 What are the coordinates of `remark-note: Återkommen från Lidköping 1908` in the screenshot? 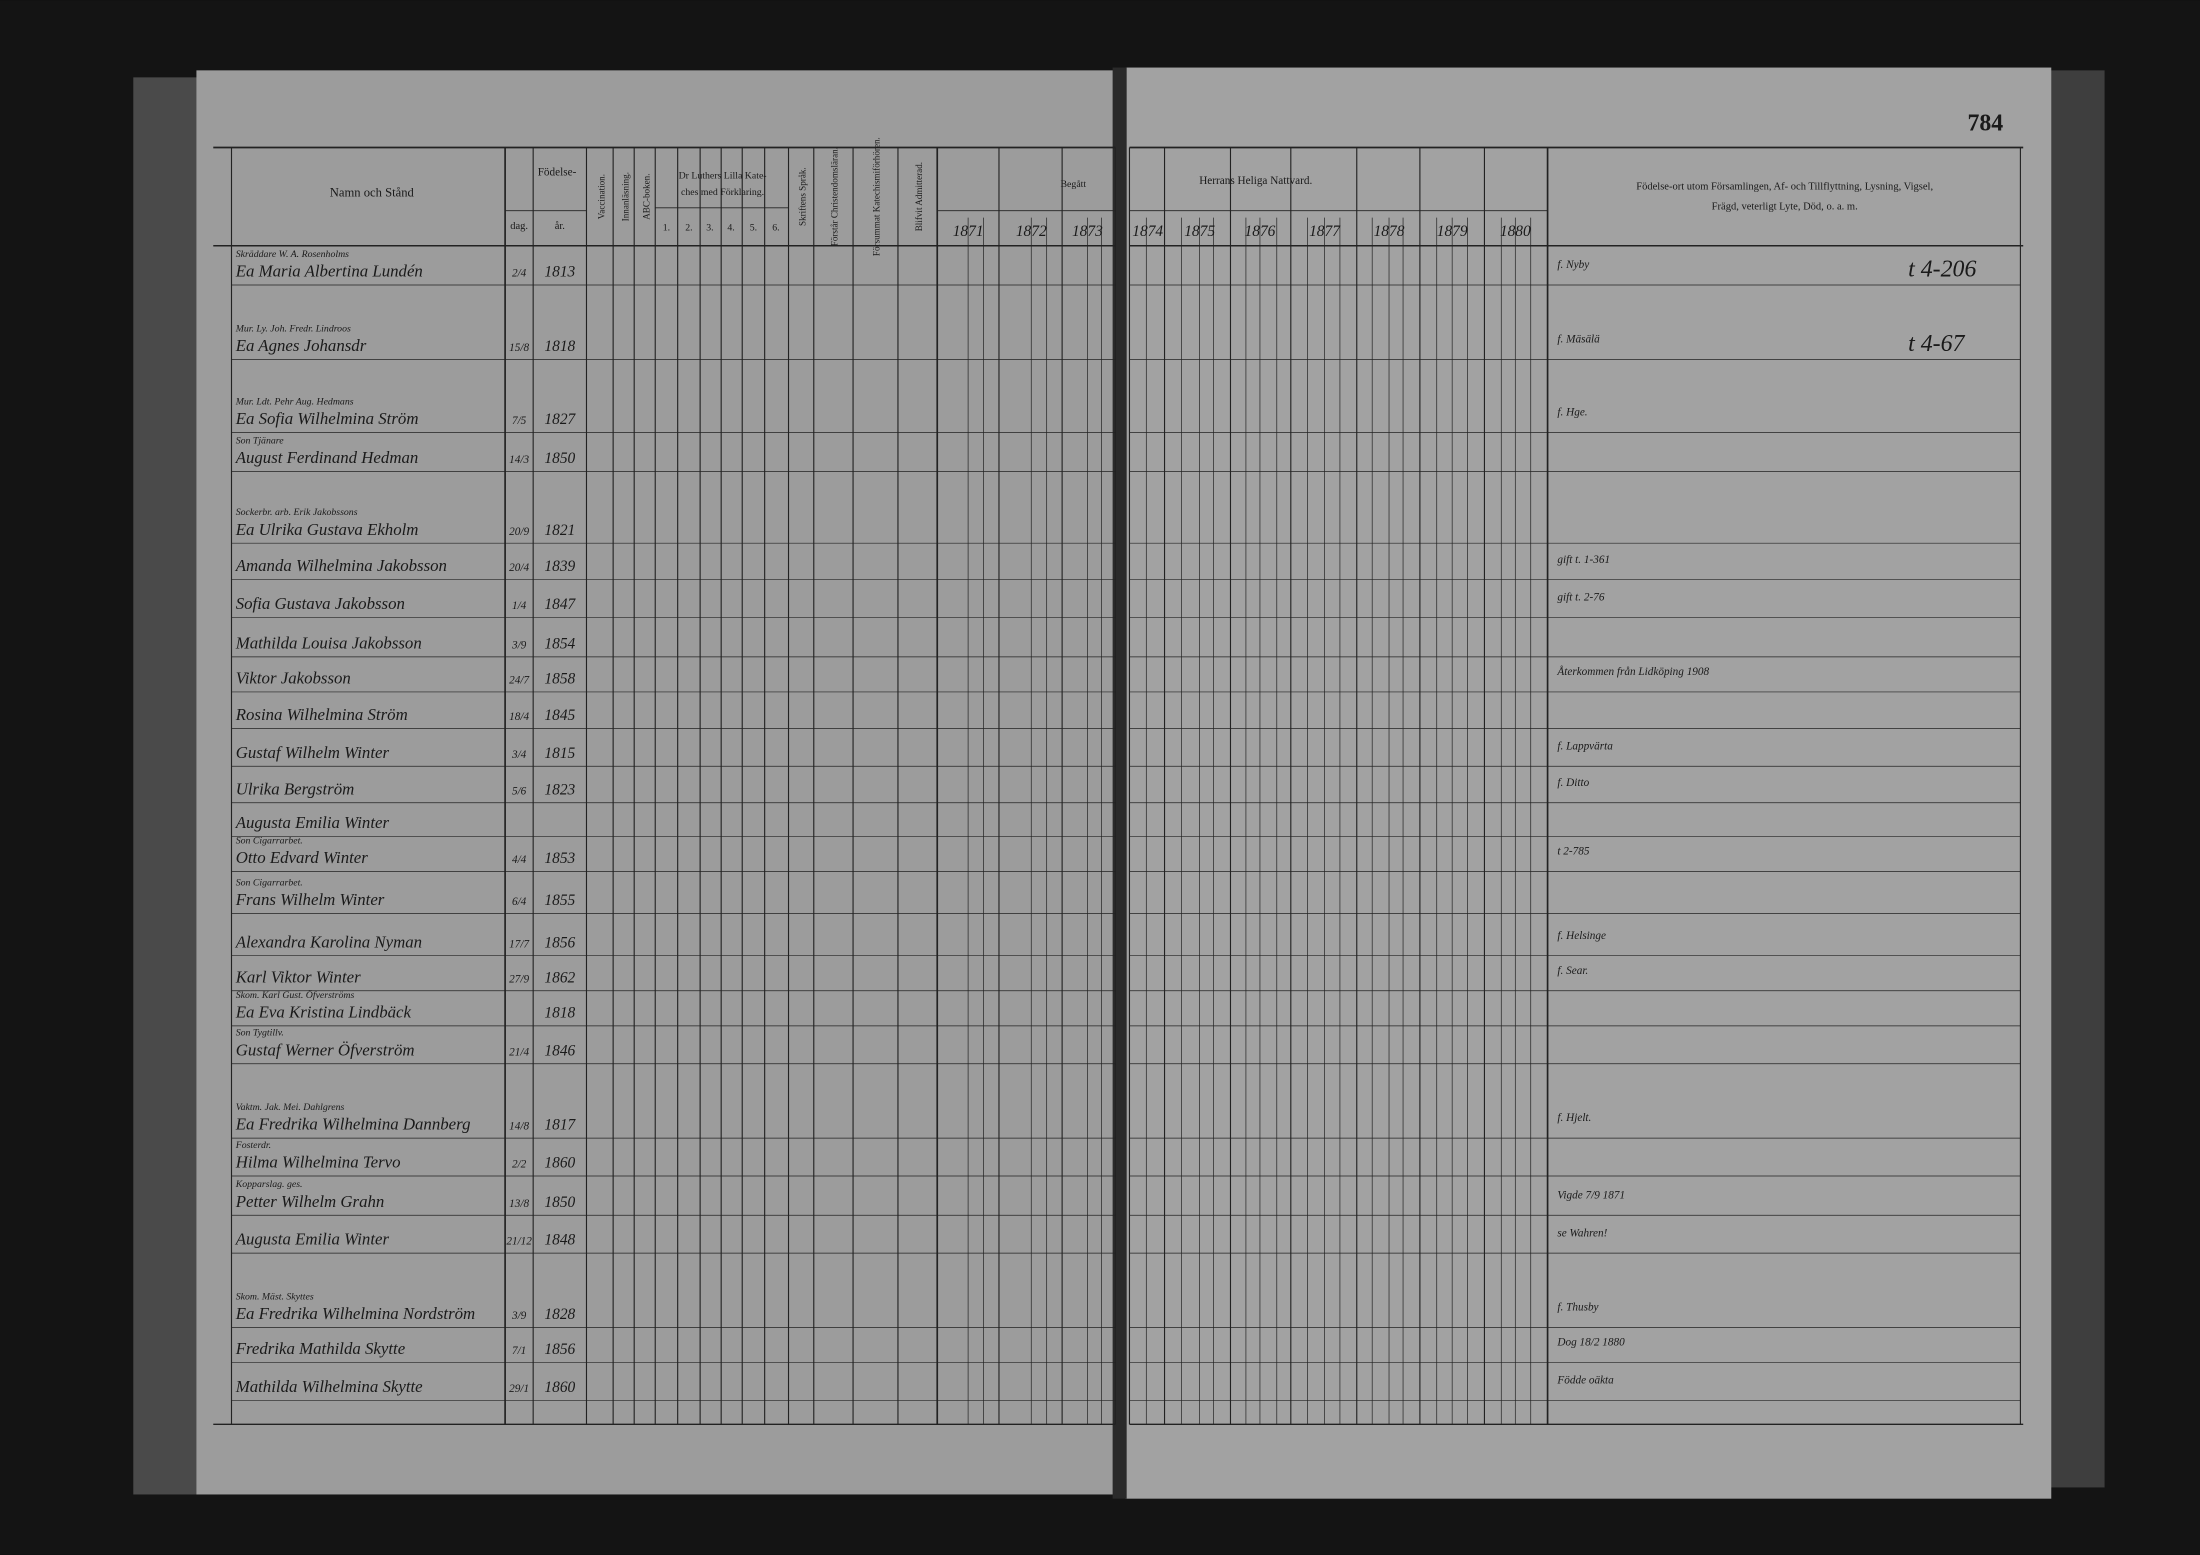 It's located at (1632, 672).